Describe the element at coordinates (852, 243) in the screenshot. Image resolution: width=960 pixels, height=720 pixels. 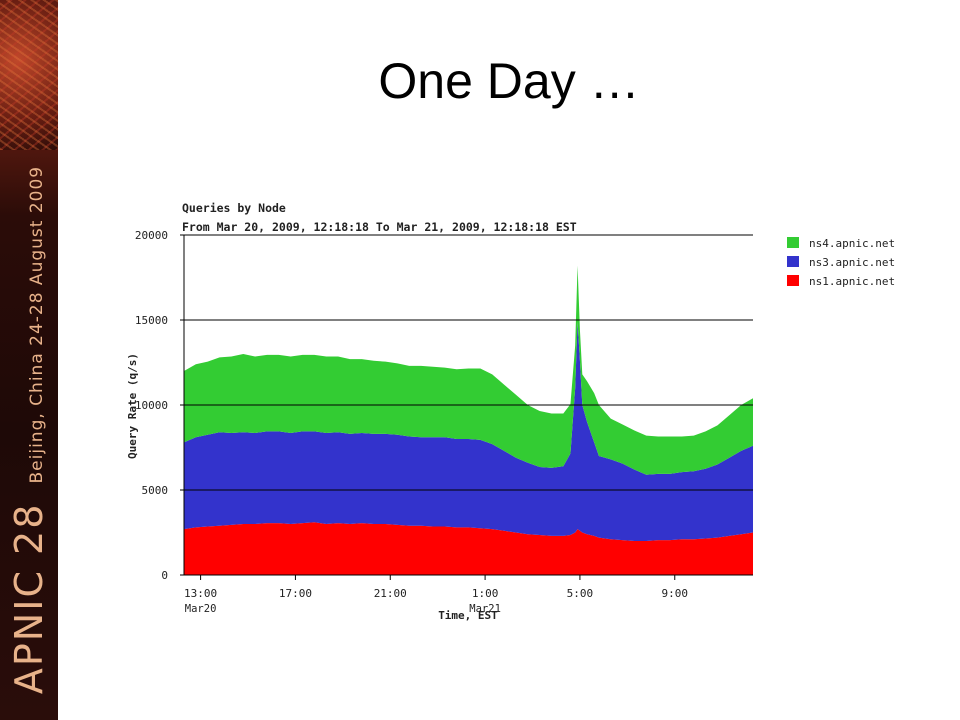
I see `legend-label-ns4: ns4.apnic.net` at that location.